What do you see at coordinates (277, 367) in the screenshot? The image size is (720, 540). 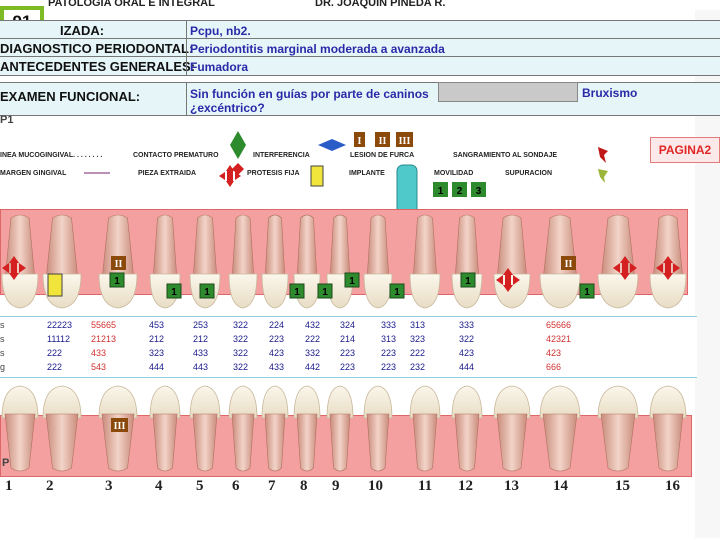 I see `probing-value: 433` at bounding box center [277, 367].